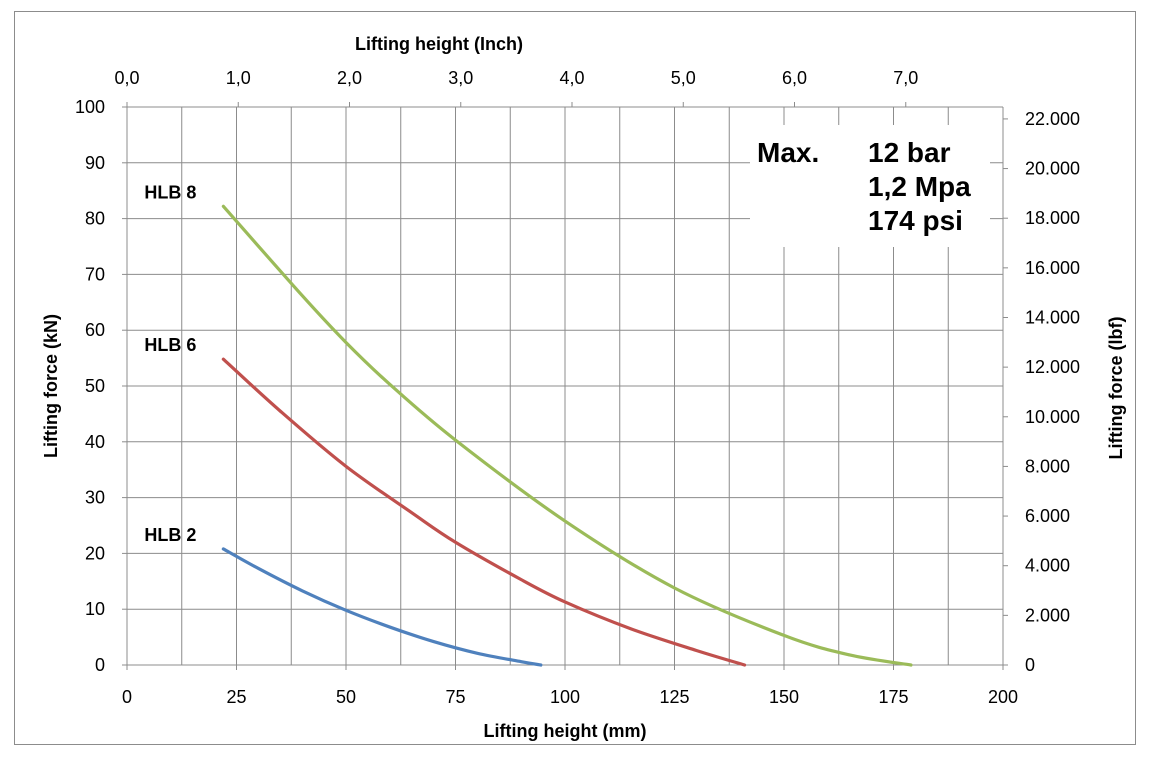 The height and width of the screenshot is (757, 1152). Describe the element at coordinates (439, 44) in the screenshot. I see `x2-axis-title: Lifting height (Inch)` at that location.